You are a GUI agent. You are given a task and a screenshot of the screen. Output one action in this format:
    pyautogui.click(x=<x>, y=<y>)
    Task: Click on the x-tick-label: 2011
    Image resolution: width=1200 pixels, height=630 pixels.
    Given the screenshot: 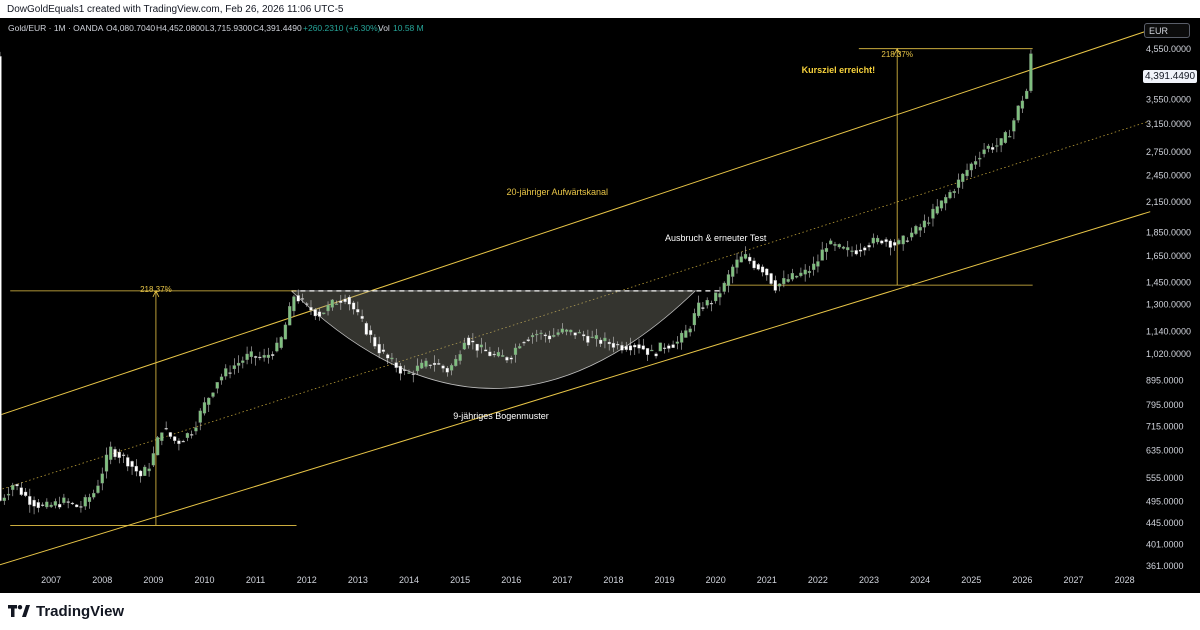 What is the action you would take?
    pyautogui.click(x=255, y=580)
    